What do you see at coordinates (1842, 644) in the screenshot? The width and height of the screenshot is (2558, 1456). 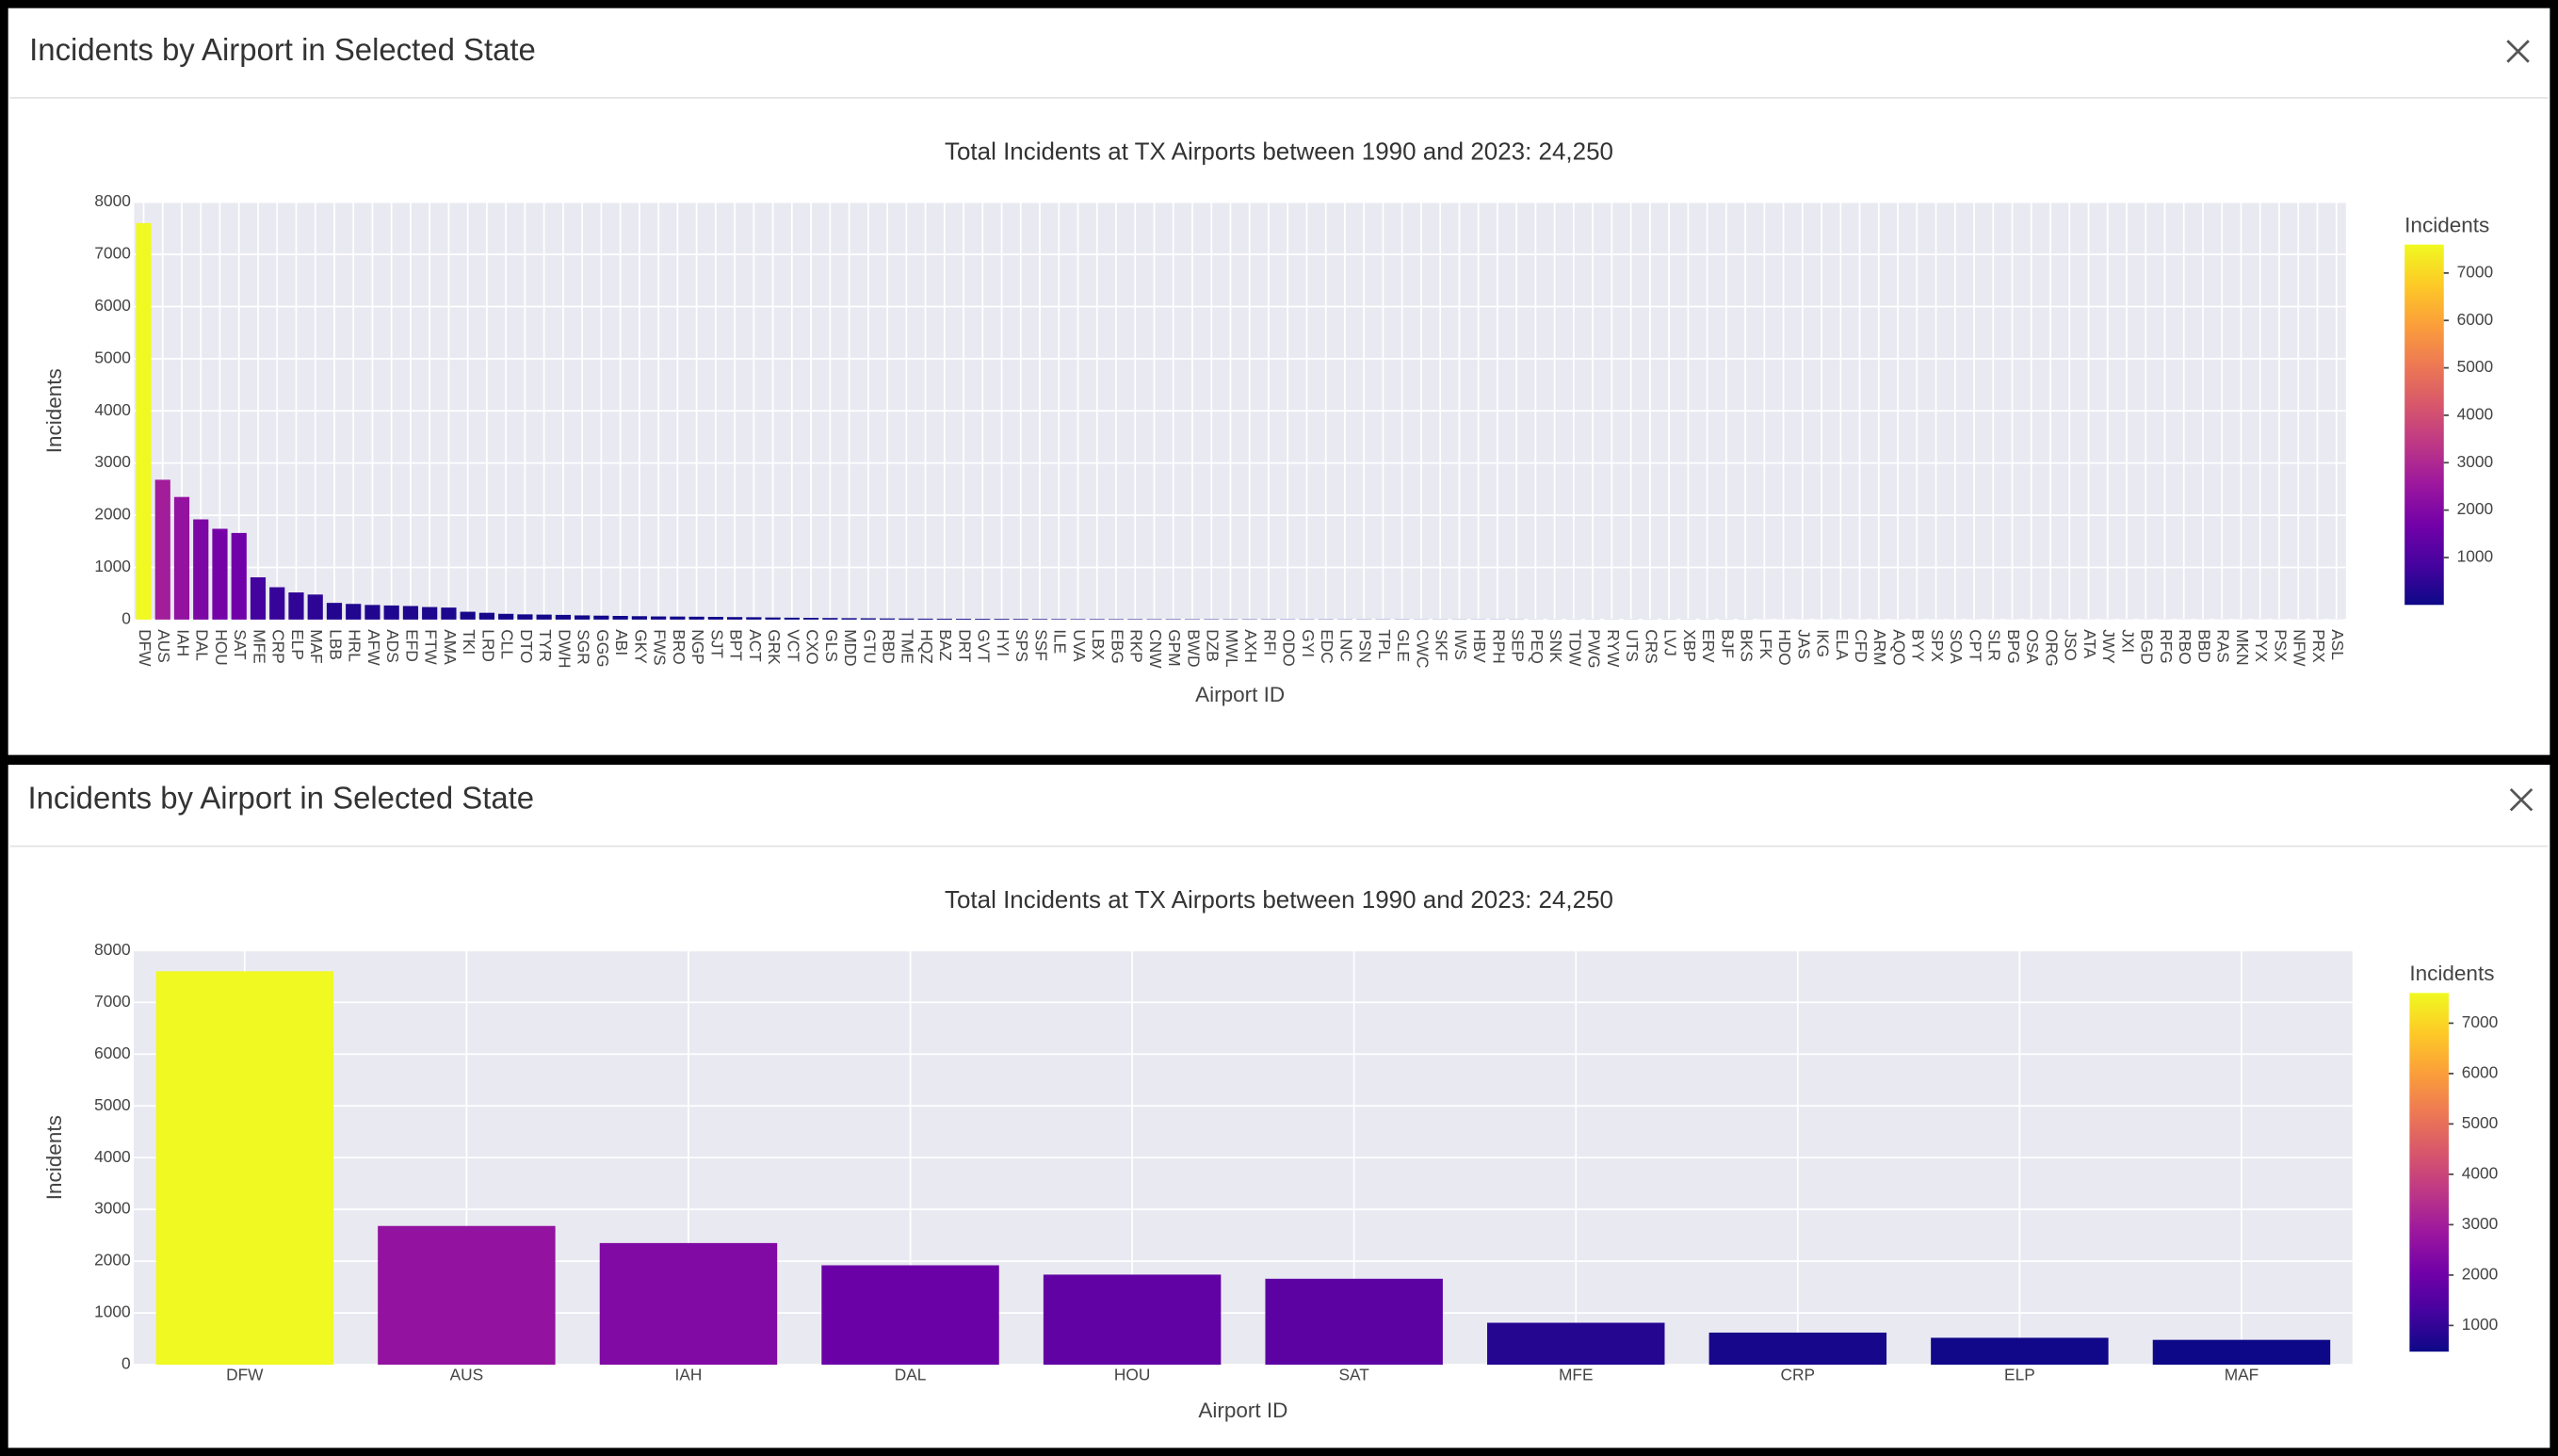 I see `x-tick-label: ELA` at bounding box center [1842, 644].